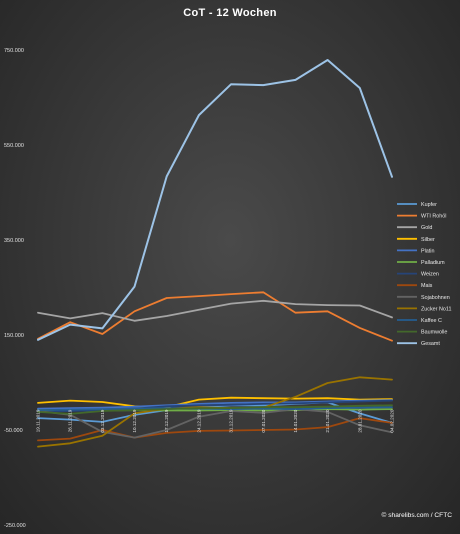  I want to click on x-tick-label: 24.12.2019, so click(198, 420).